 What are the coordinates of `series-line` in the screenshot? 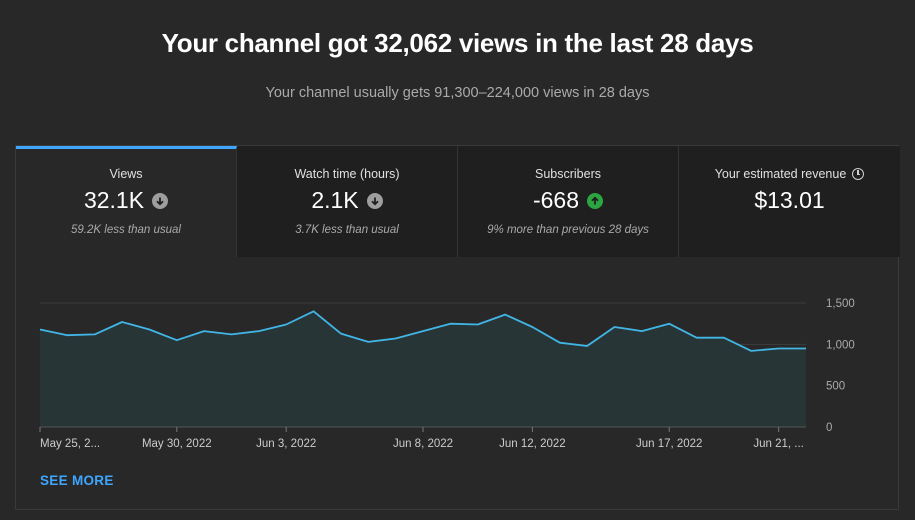 It's located at (422, 331).